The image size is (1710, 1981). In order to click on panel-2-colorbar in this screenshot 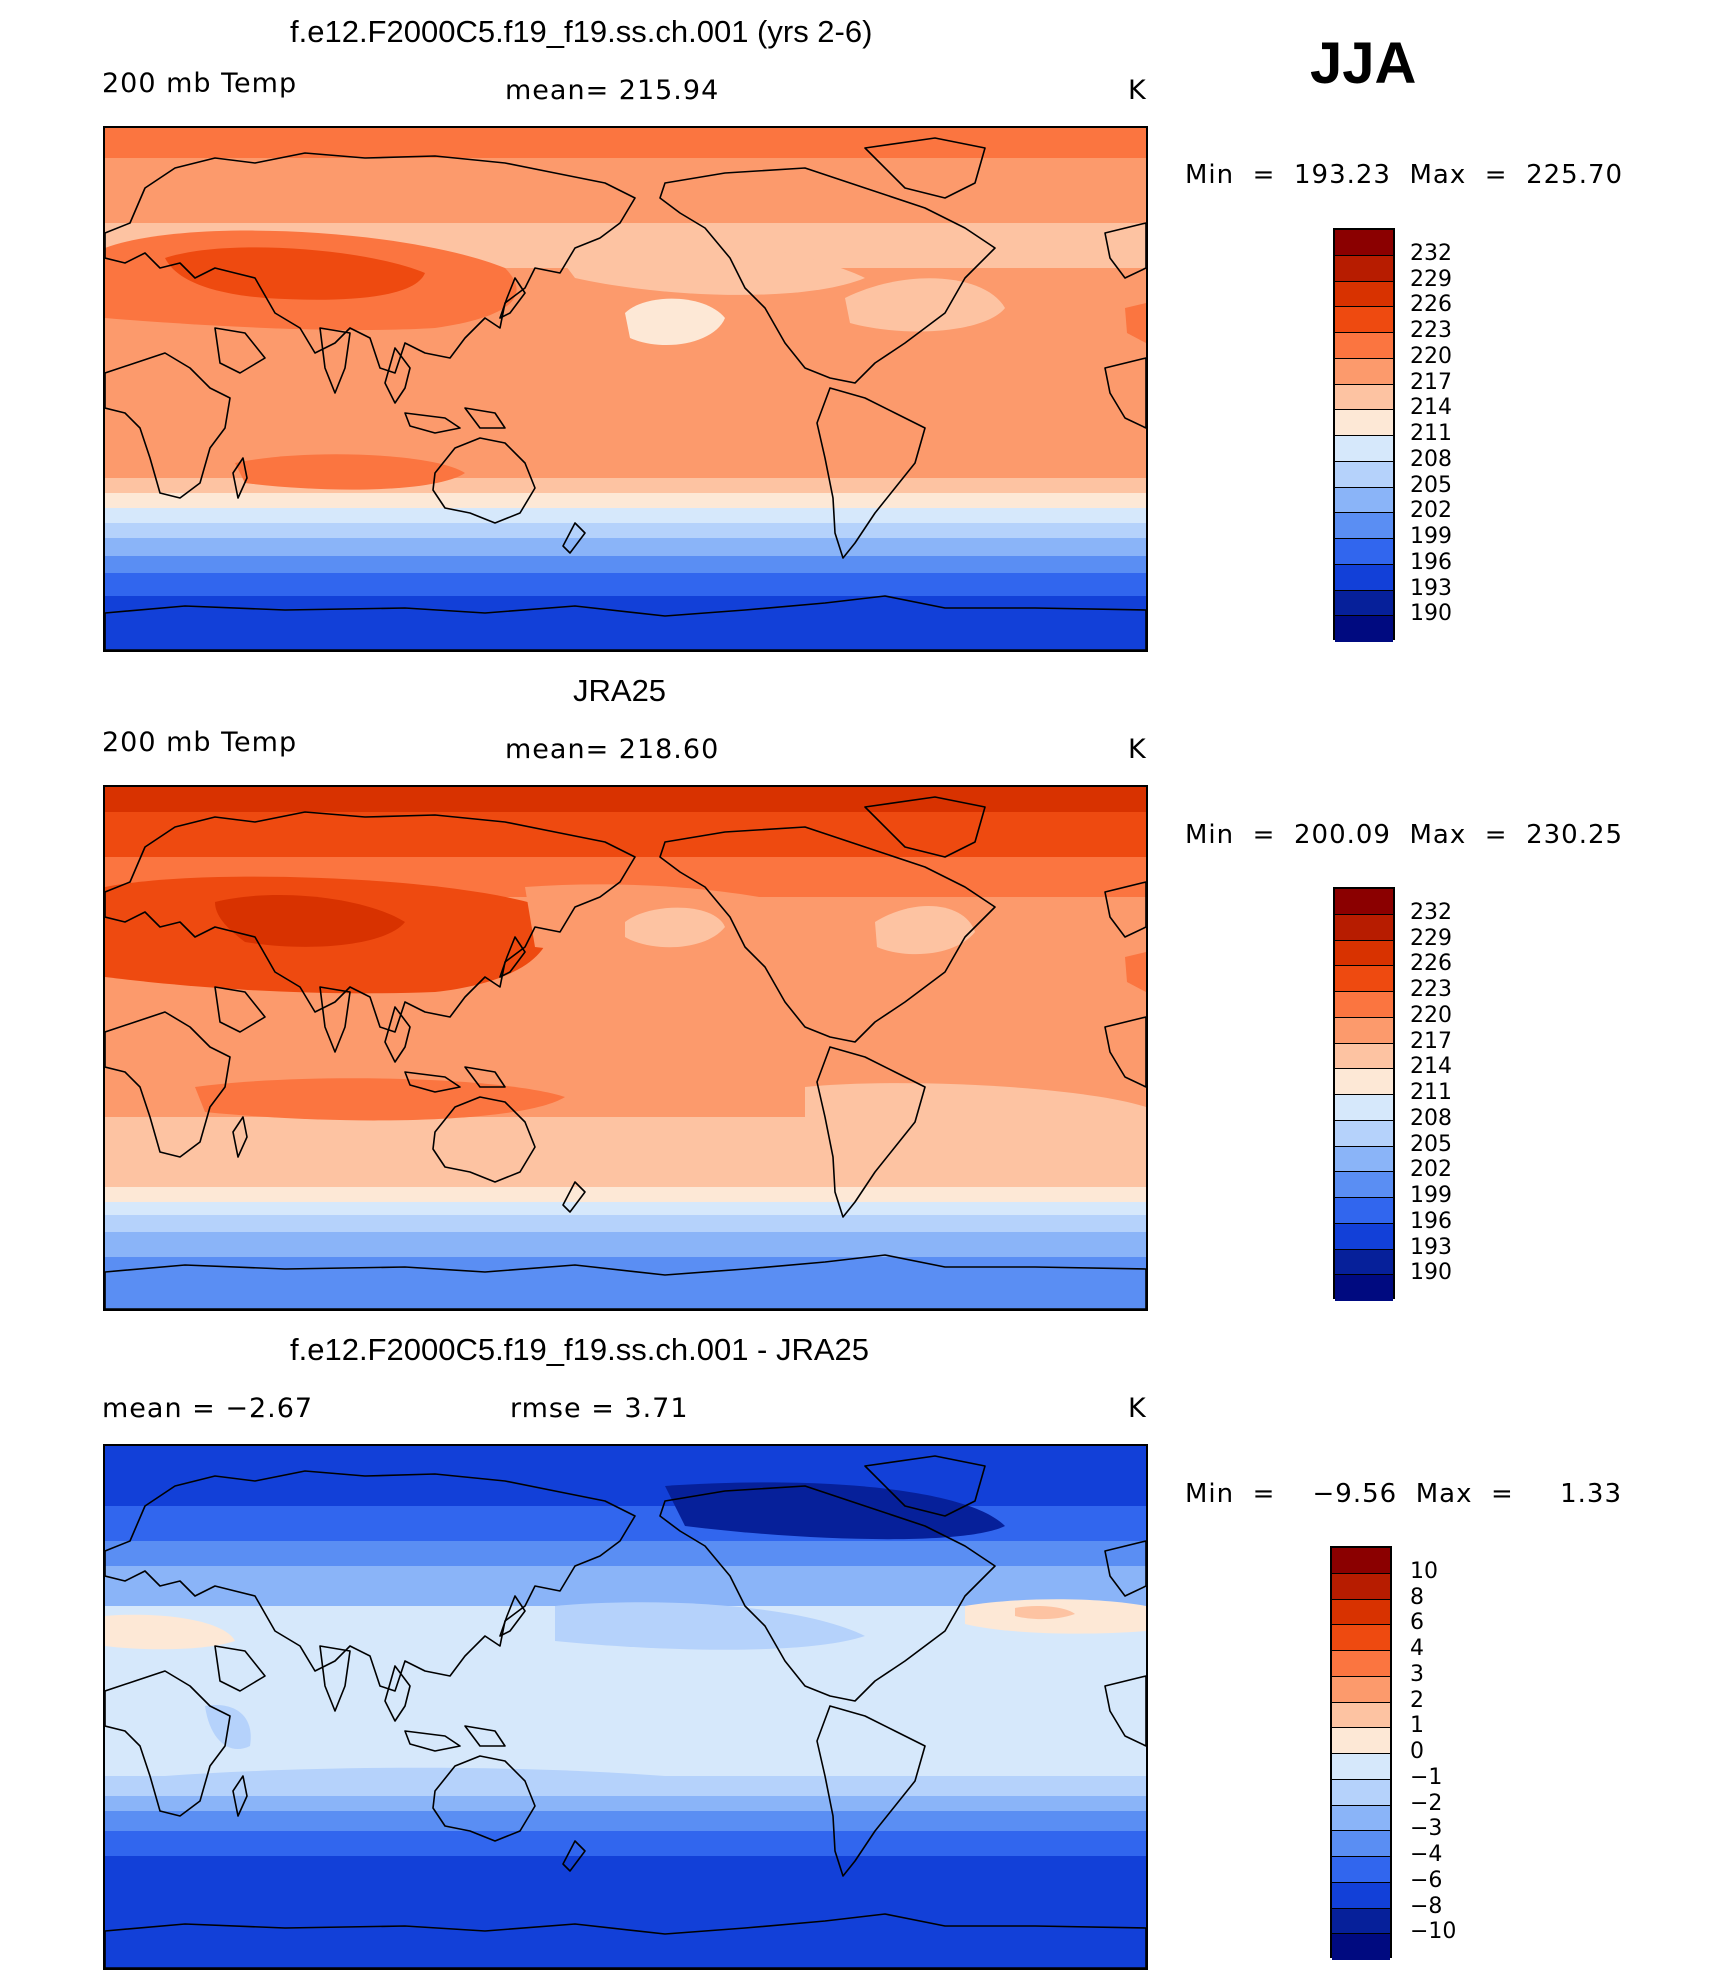, I will do `click(1364, 1094)`.